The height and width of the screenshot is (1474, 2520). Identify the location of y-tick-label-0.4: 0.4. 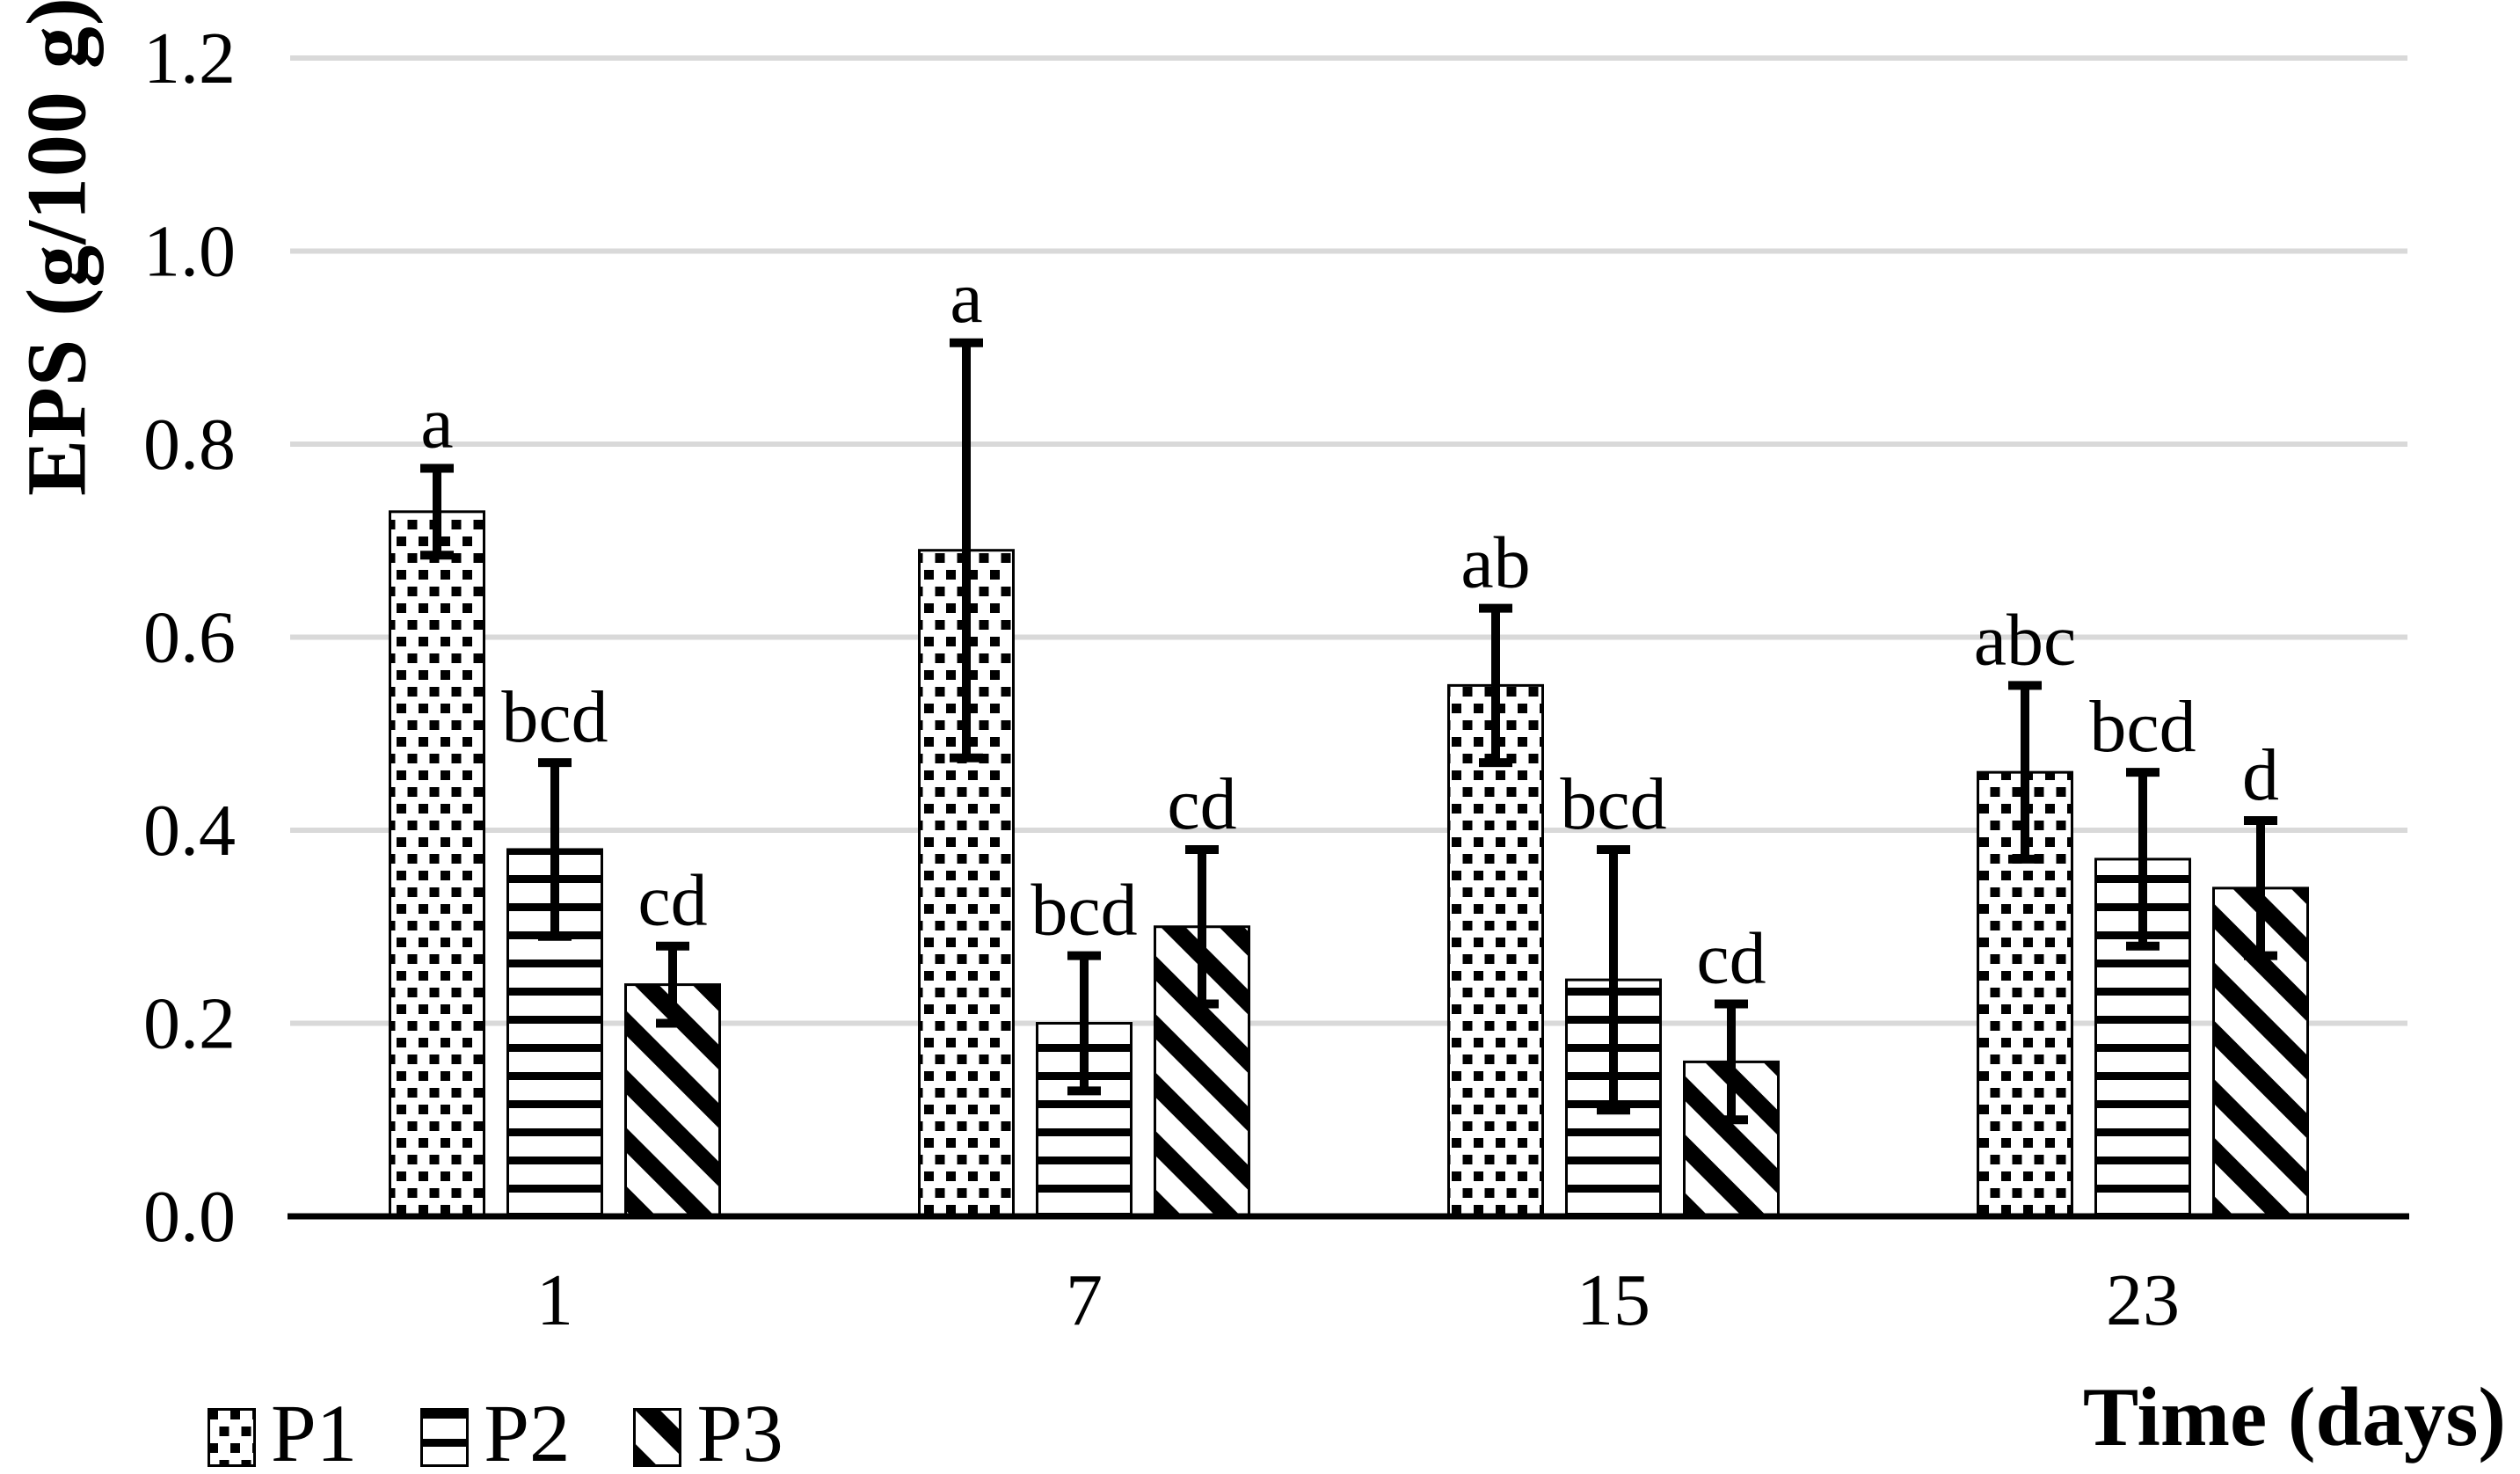
(189, 831).